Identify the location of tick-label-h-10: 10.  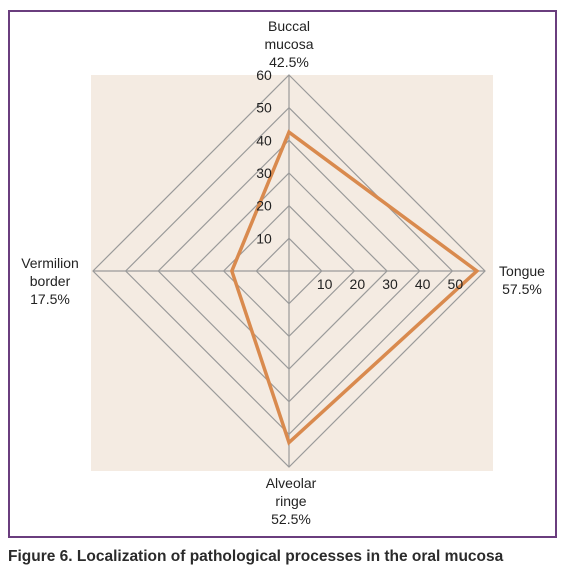
(325, 284).